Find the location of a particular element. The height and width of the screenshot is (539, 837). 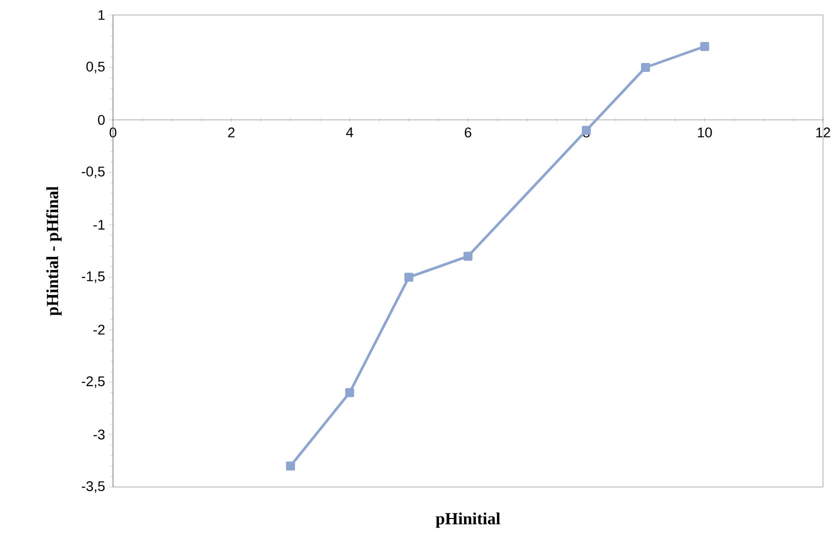

y-tick-label: -2,5 is located at coordinates (93, 382).